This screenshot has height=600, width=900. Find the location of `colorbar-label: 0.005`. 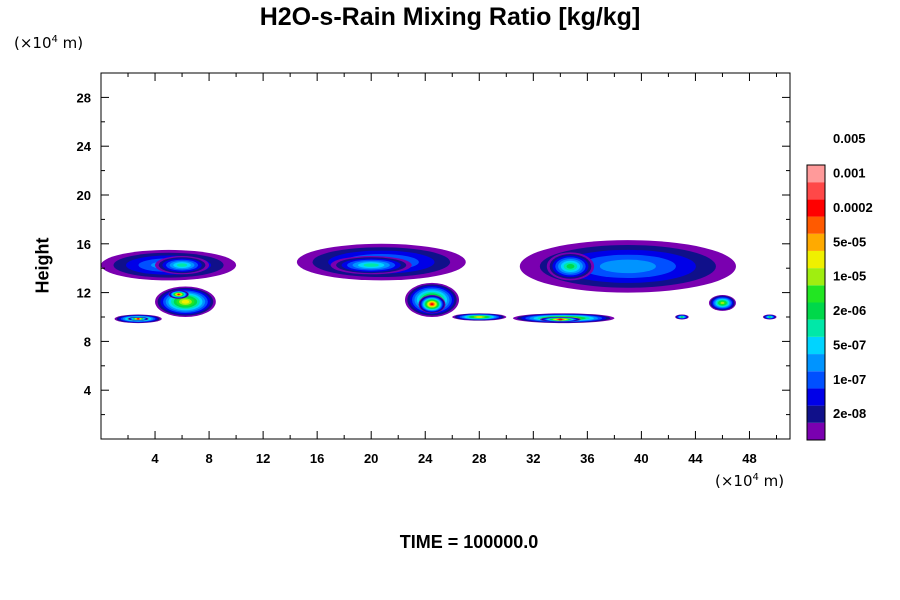

colorbar-label: 0.005 is located at coordinates (849, 138).